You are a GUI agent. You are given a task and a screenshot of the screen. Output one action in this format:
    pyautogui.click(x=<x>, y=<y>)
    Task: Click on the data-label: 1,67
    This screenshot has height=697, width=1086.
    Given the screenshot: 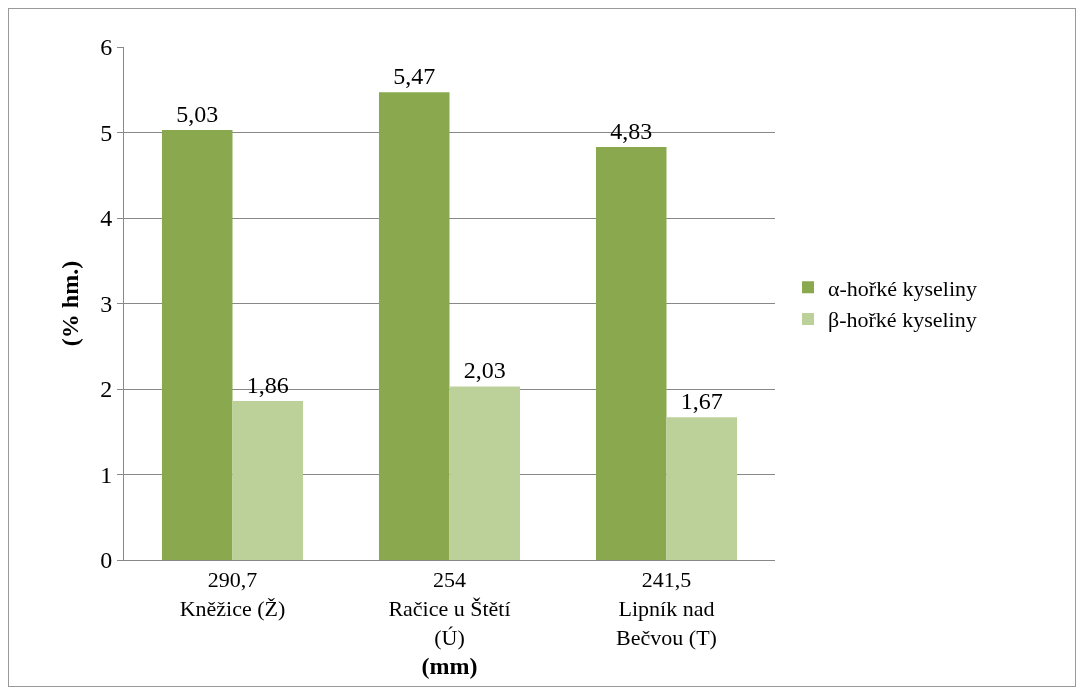 What is the action you would take?
    pyautogui.click(x=701, y=401)
    